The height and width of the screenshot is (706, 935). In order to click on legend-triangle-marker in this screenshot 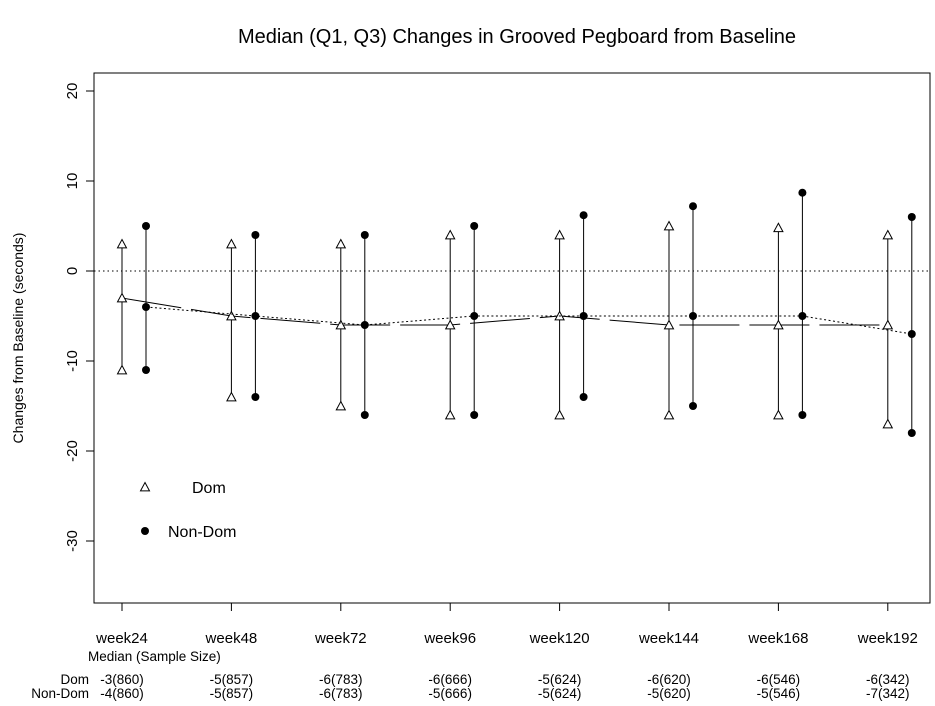, I will do `click(145, 486)`.